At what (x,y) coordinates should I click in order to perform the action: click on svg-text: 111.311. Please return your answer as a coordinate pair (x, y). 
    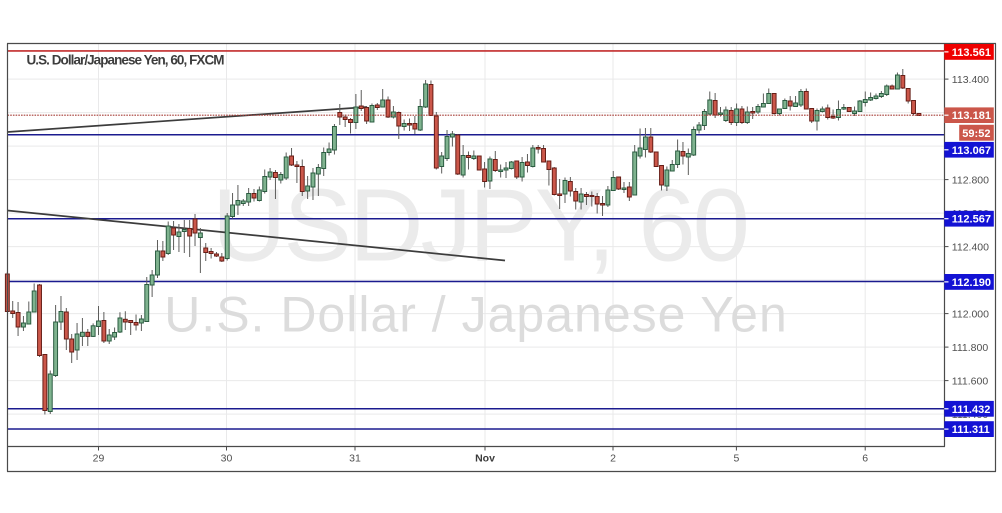
    Looking at the image, I should click on (971, 430).